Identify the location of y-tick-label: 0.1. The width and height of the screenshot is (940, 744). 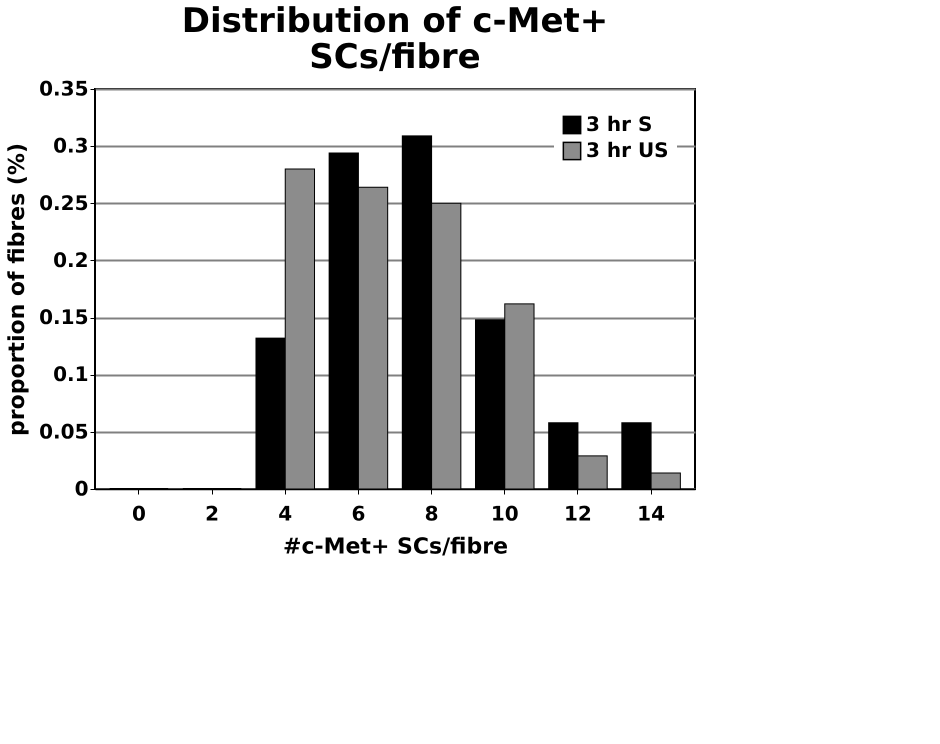
(70, 374).